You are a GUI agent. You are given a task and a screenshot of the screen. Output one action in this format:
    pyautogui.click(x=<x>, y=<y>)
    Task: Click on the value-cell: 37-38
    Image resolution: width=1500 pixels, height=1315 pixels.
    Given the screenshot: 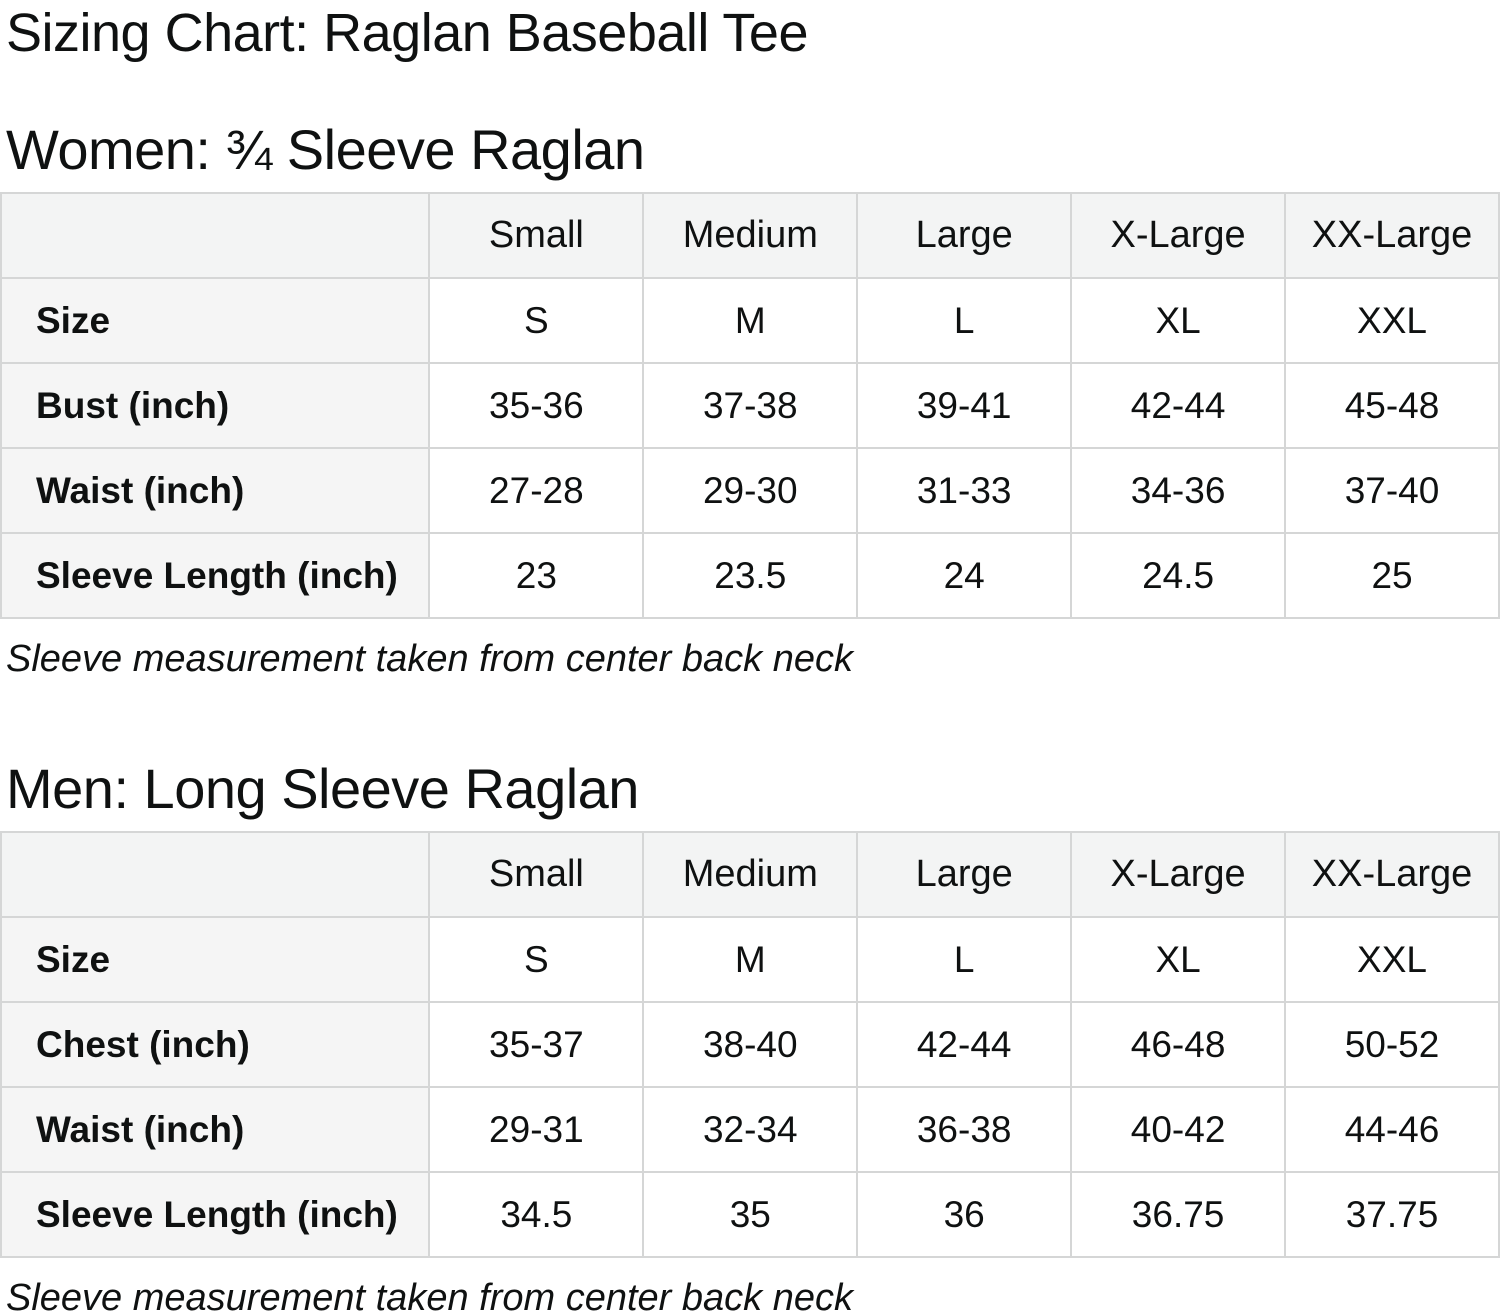 What is the action you would take?
    pyautogui.click(x=750, y=405)
    